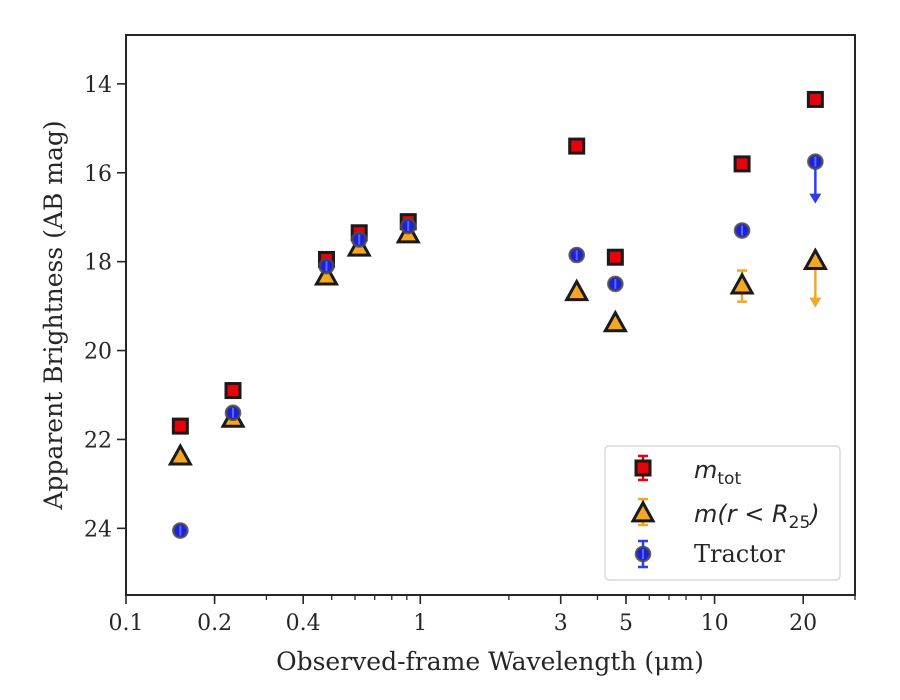 The image size is (900, 700). Describe the element at coordinates (126, 623) in the screenshot. I see `x-tick-label: 0.1` at that location.